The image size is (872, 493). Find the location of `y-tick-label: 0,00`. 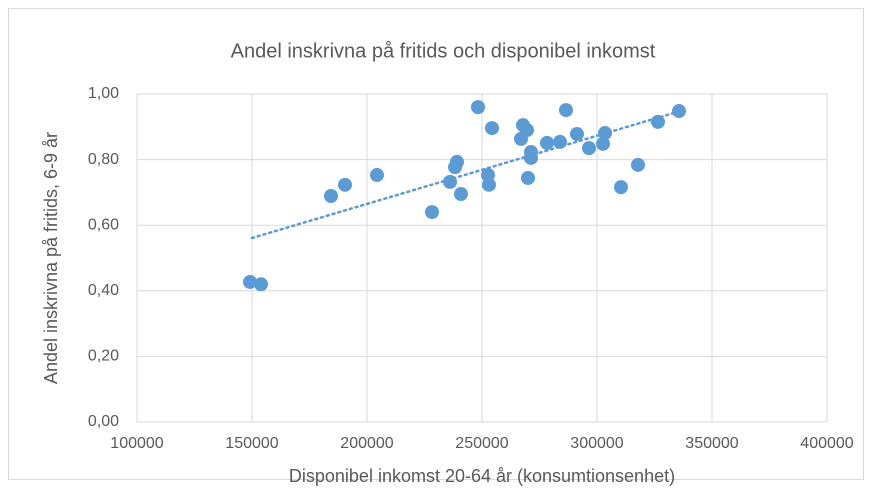

y-tick-label: 0,00 is located at coordinates (103, 421).